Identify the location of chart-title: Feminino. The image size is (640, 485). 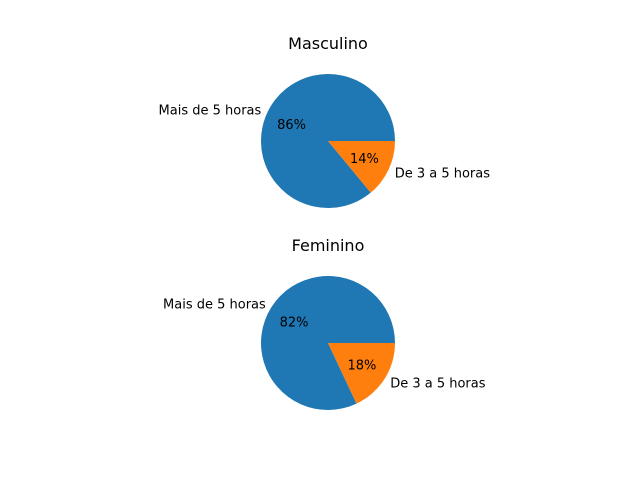
(328, 245).